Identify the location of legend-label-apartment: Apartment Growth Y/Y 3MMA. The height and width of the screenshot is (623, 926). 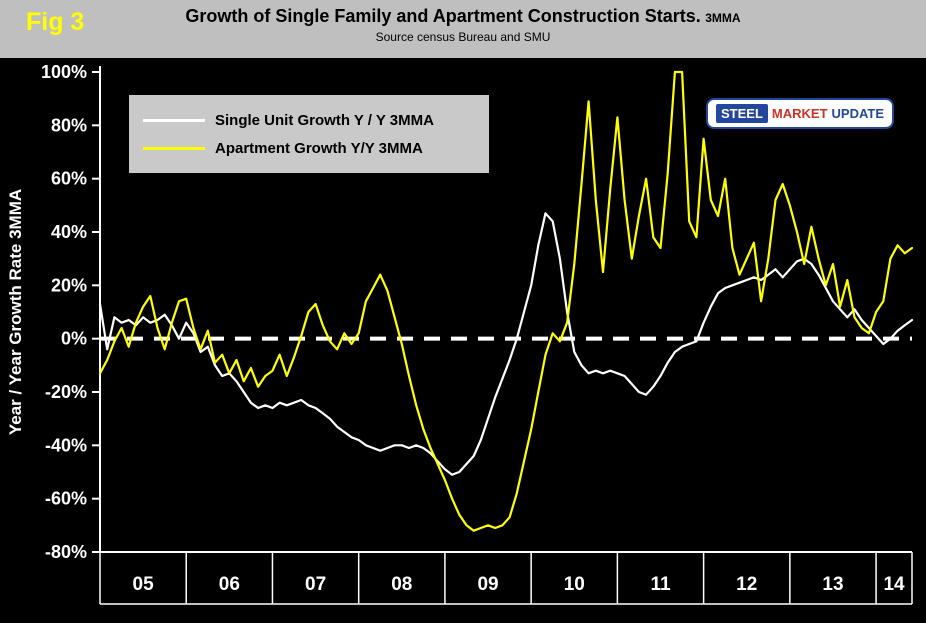
(319, 148).